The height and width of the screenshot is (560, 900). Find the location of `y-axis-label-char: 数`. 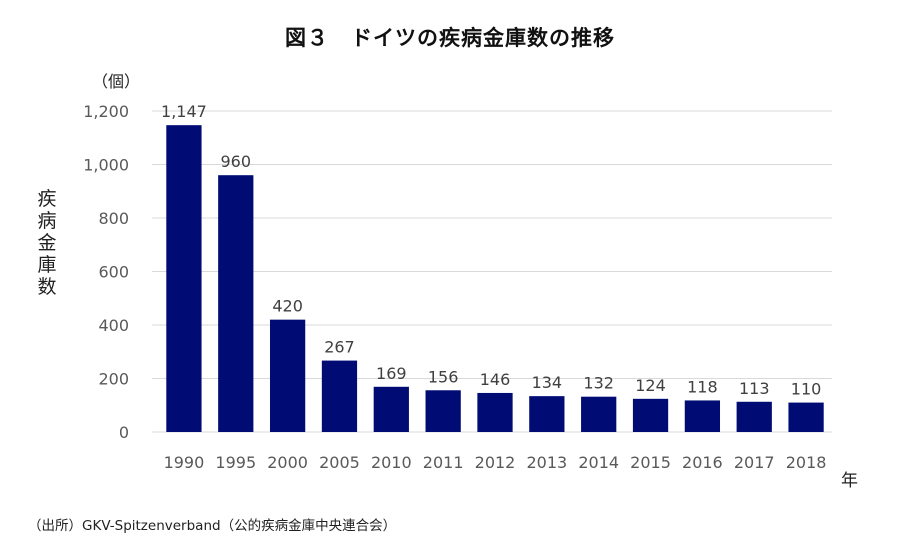

y-axis-label-char: 数 is located at coordinates (47, 287).